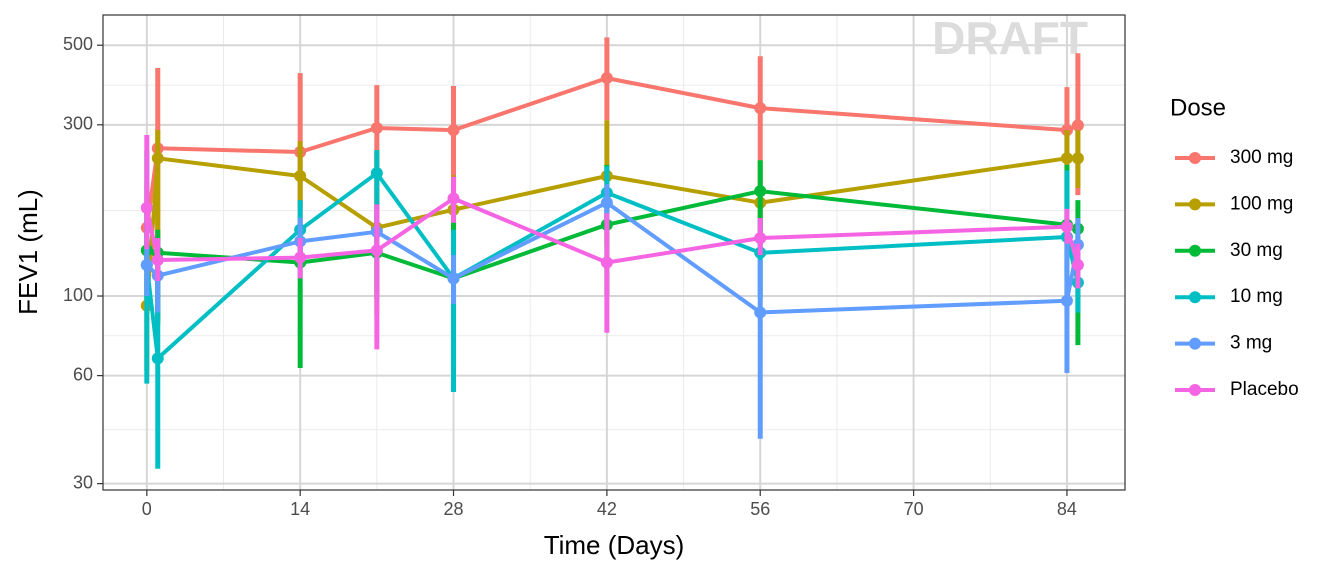  I want to click on x-axis-label: Time (Days), so click(614, 545).